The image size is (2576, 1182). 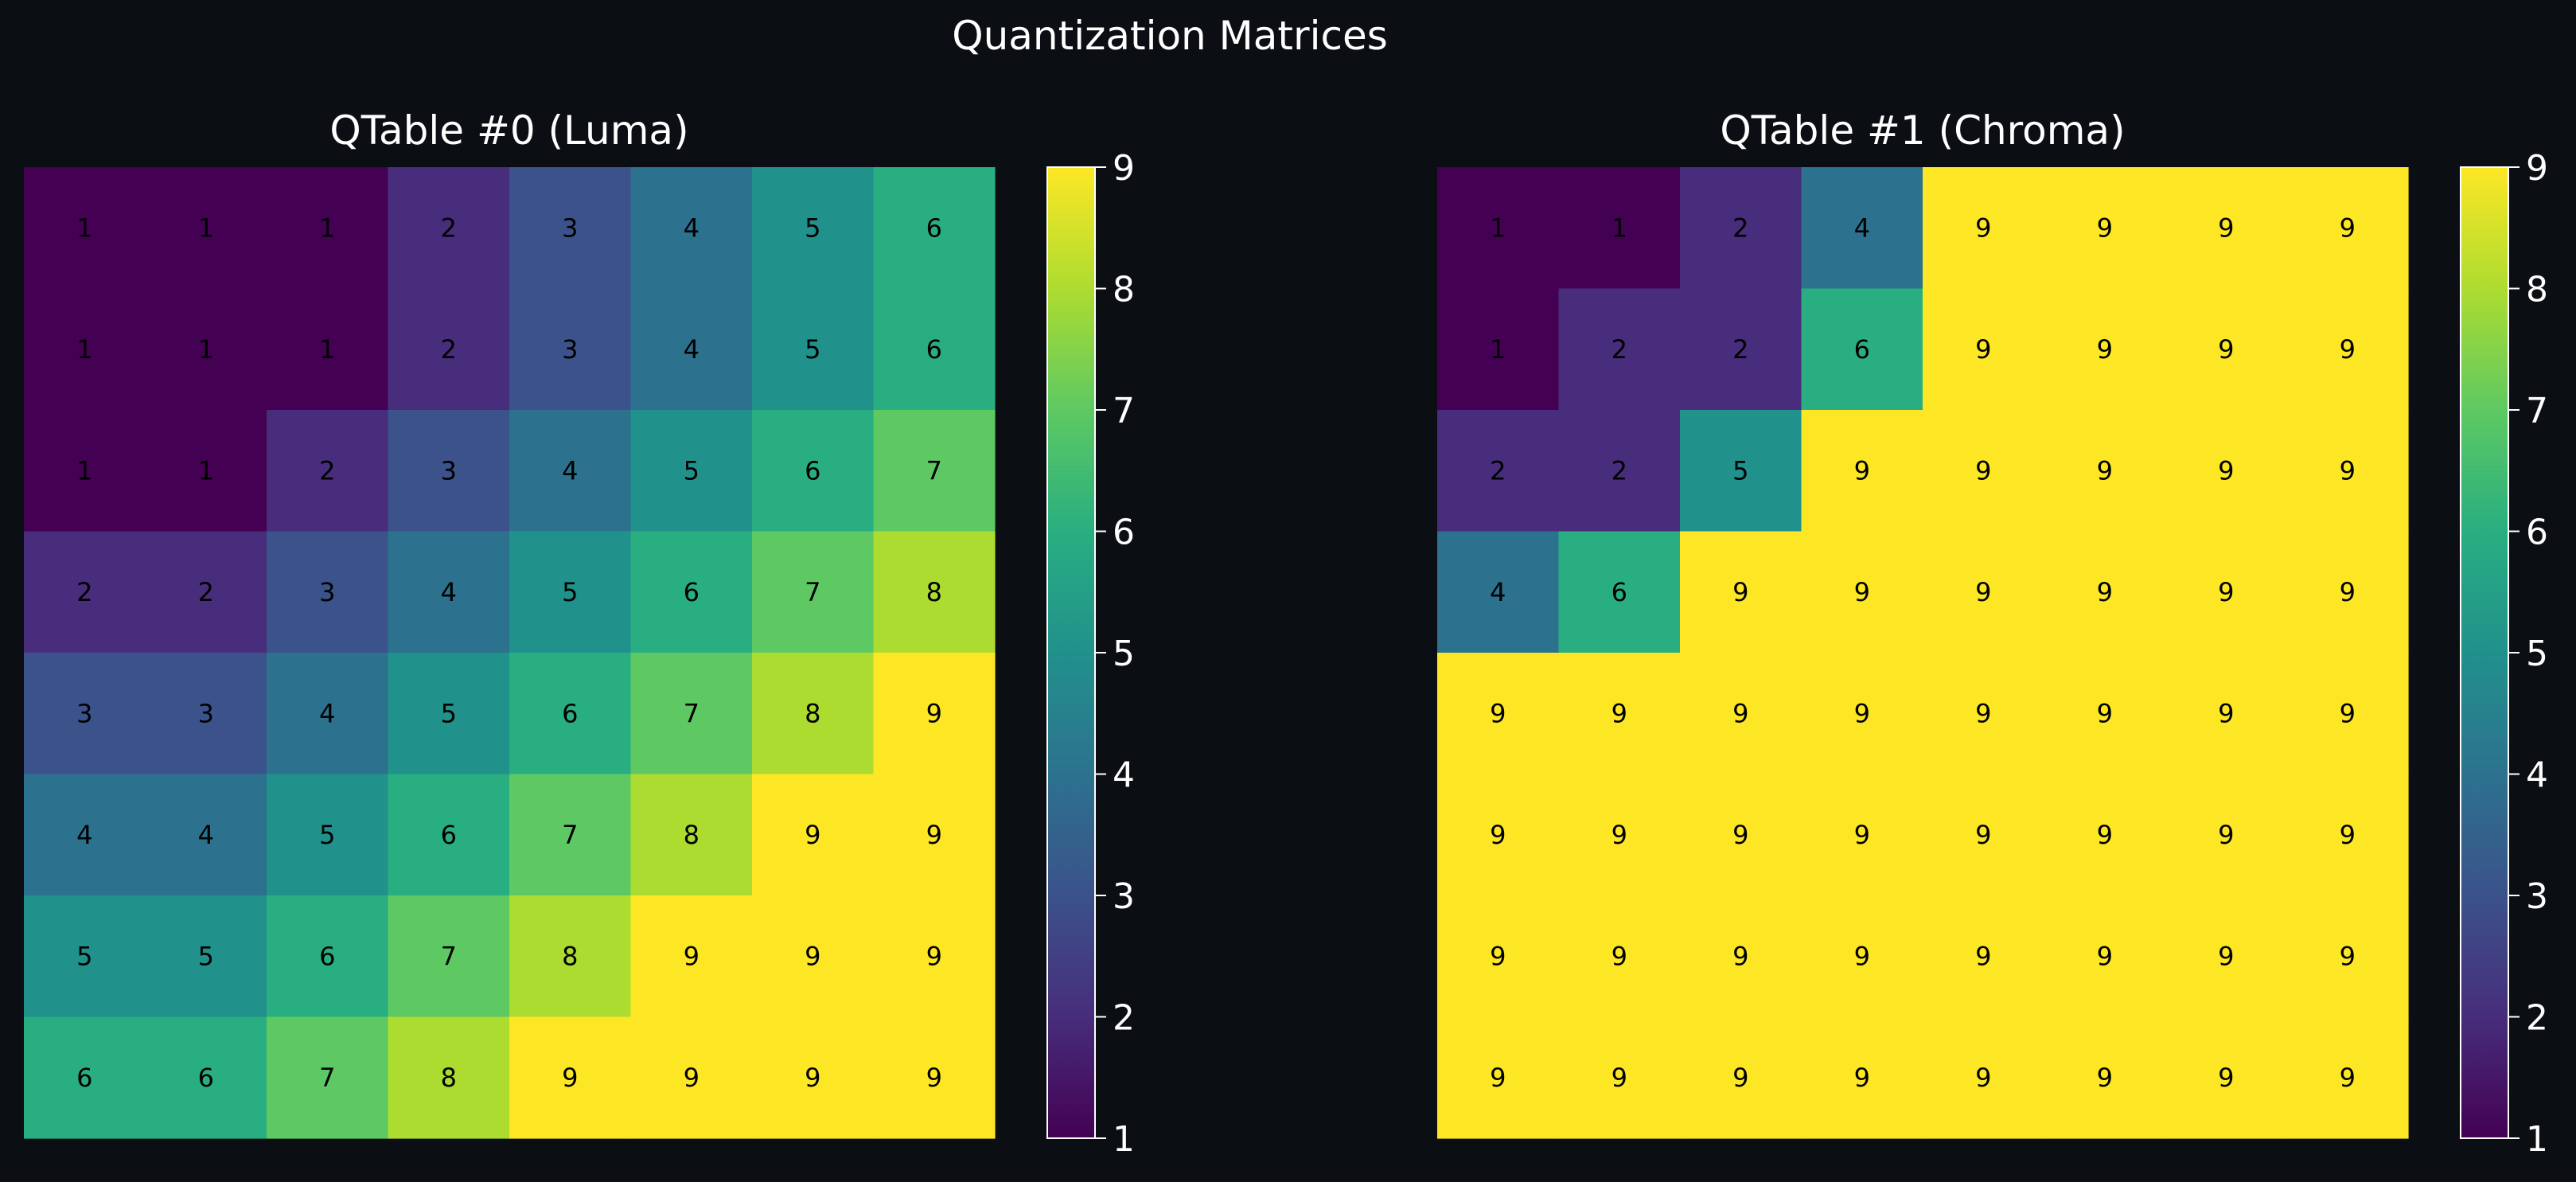 What do you see at coordinates (1124, 775) in the screenshot?
I see `colorbar-tick-label: 4` at bounding box center [1124, 775].